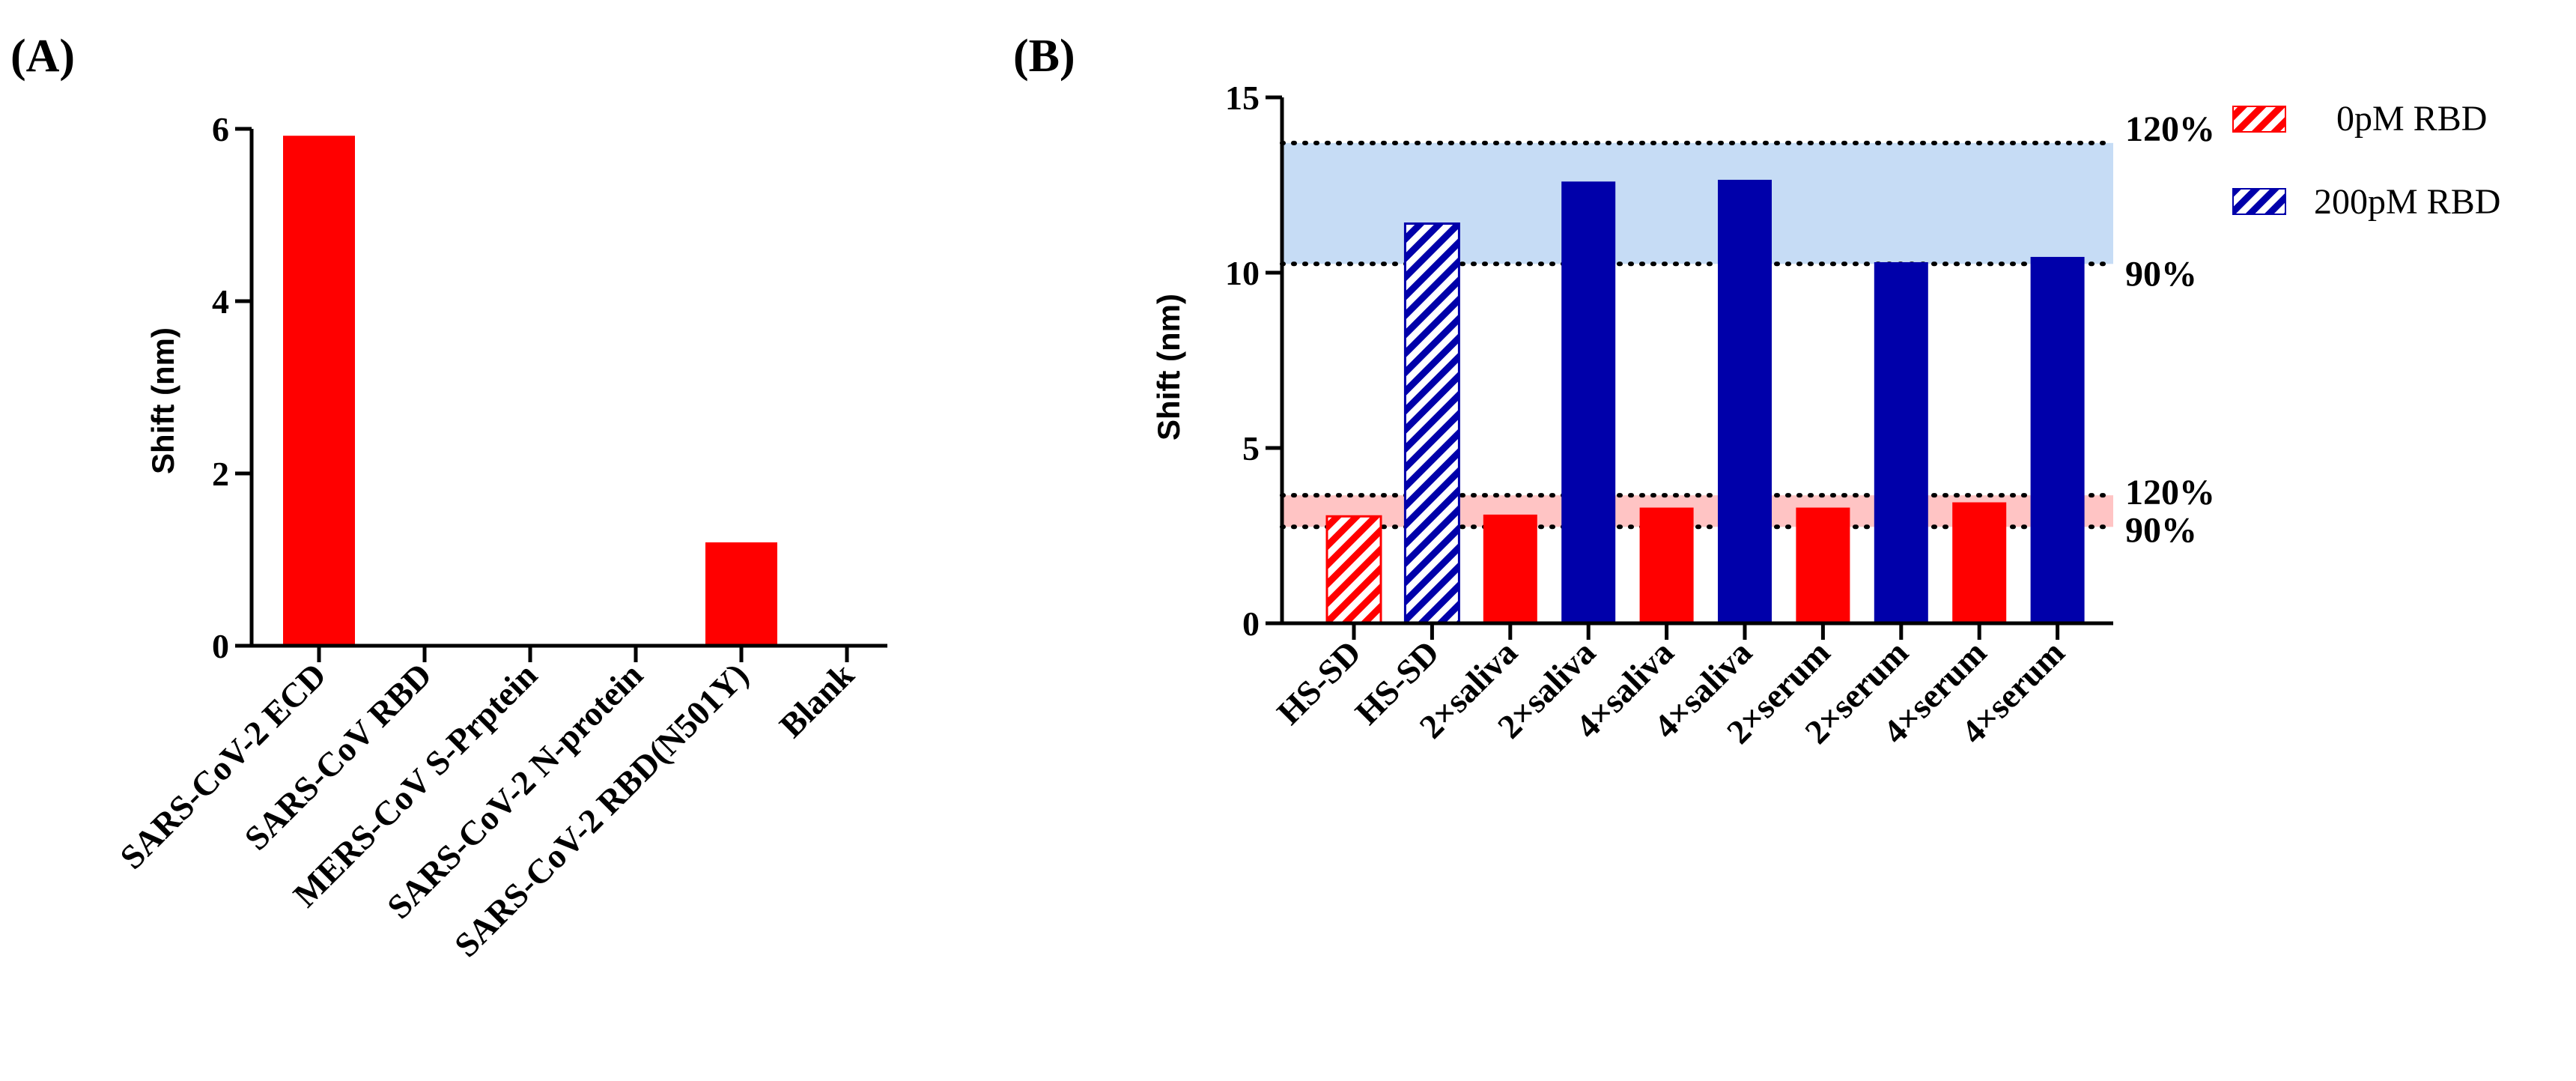 The image size is (2576, 1081). Describe the element at coordinates (1242, 98) in the screenshot. I see `panel-b-y-tick-label: 15` at that location.